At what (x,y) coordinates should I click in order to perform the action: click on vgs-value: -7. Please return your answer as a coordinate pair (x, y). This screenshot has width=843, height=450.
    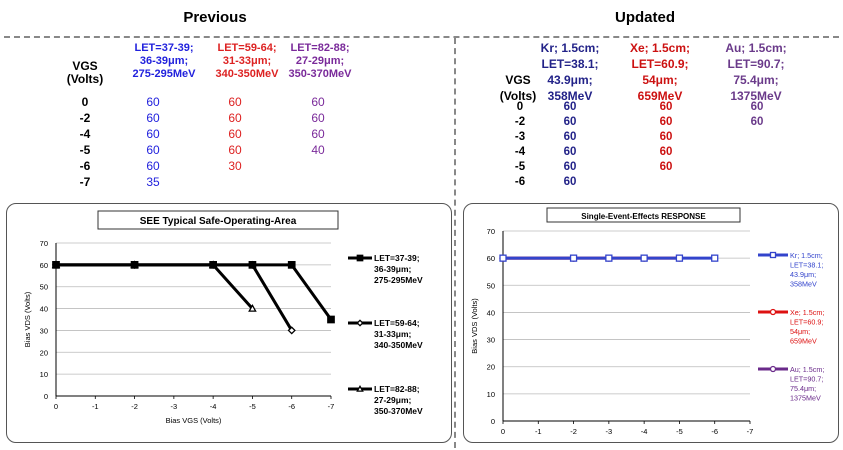
    Looking at the image, I should click on (85, 182).